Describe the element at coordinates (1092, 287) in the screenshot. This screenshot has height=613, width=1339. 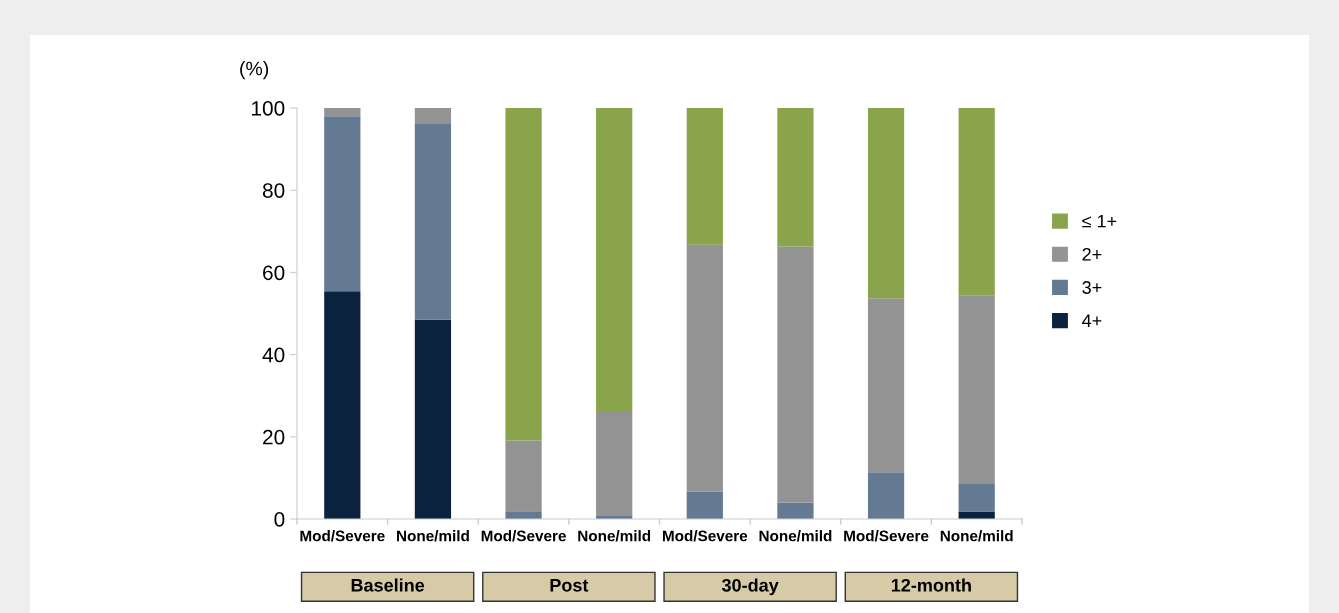
I see `legend-label: 3+` at that location.